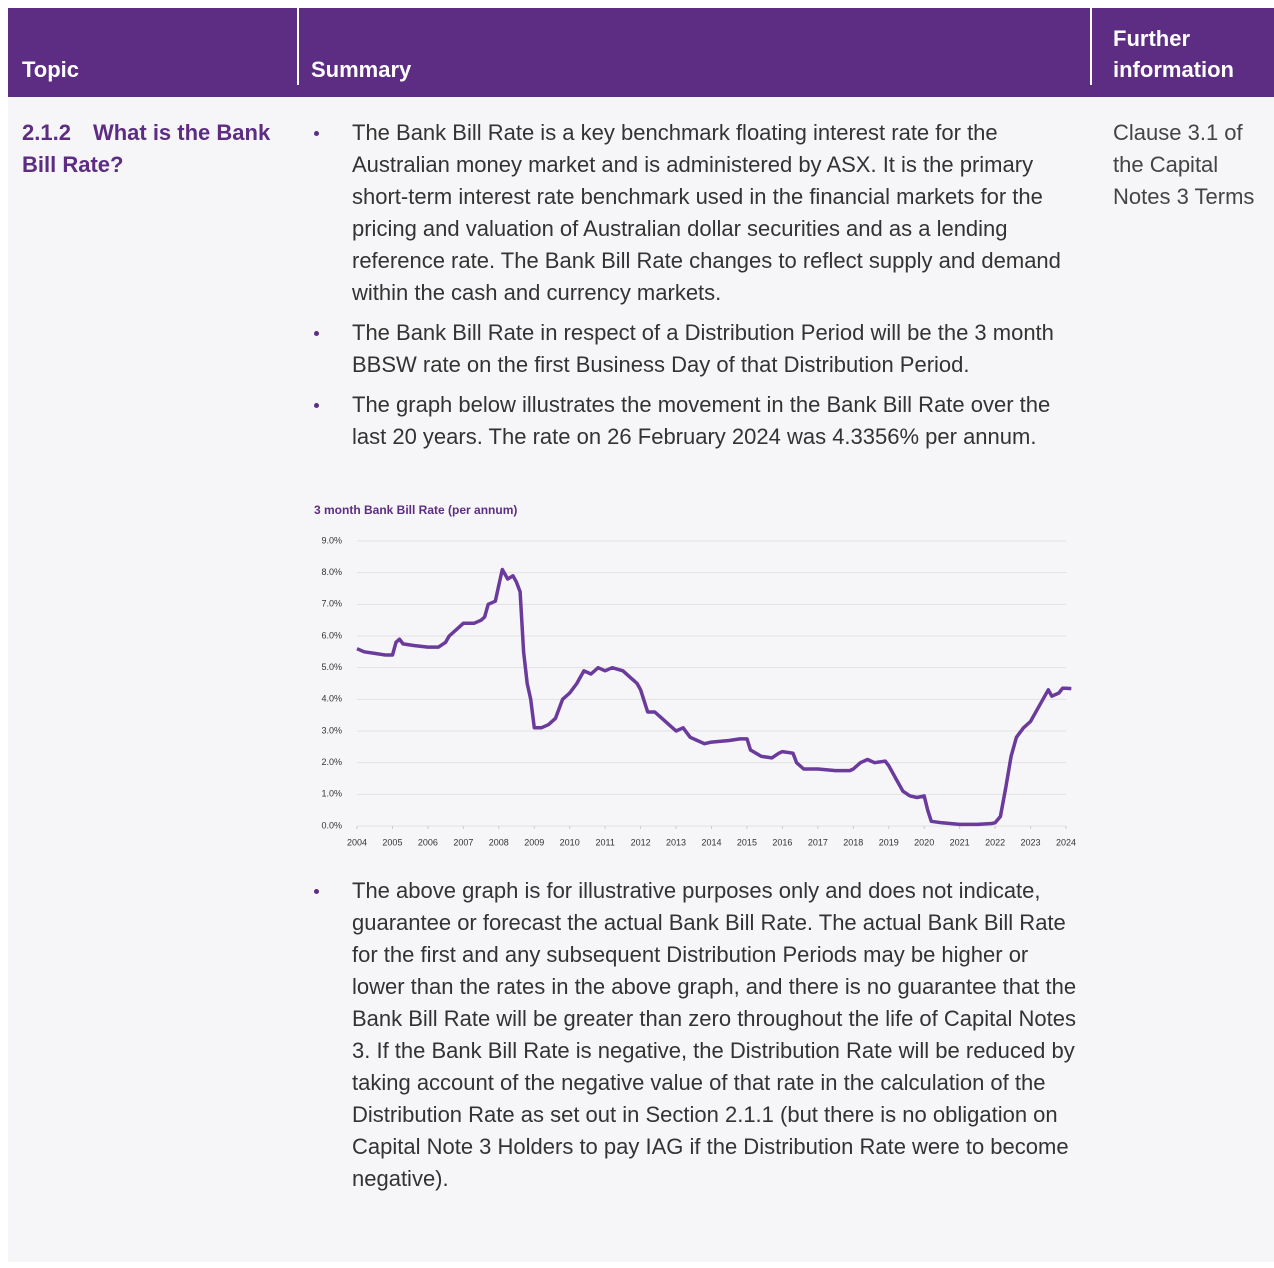 This screenshot has height=1268, width=1274. Describe the element at coordinates (331, 540) in the screenshot. I see `y-tick-label: 9.0%` at that location.